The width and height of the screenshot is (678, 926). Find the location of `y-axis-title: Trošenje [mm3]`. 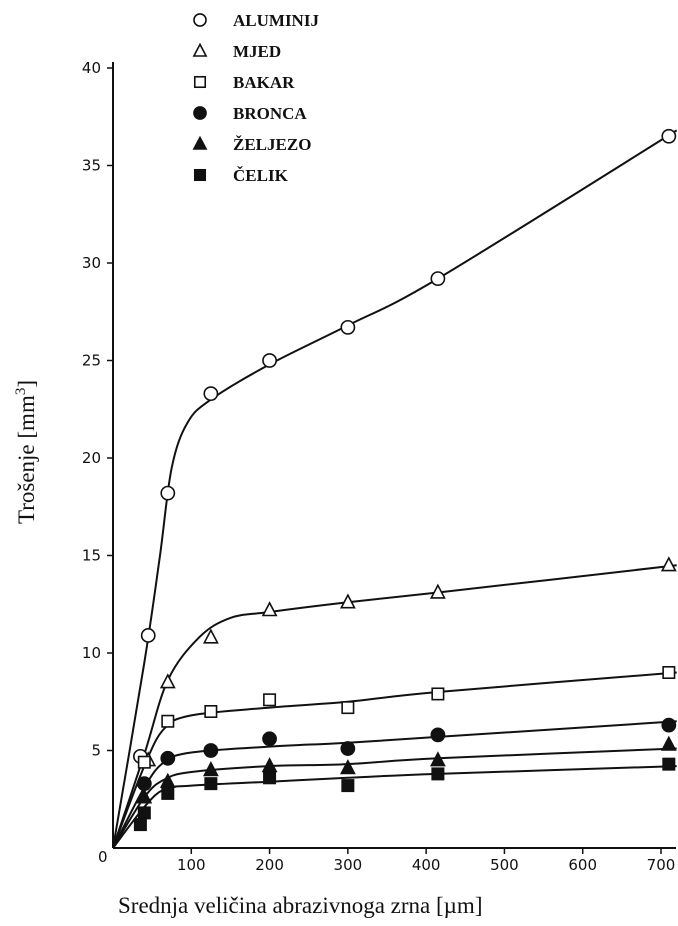

y-axis-title: Trošenje [mm3] is located at coordinates (26, 452).